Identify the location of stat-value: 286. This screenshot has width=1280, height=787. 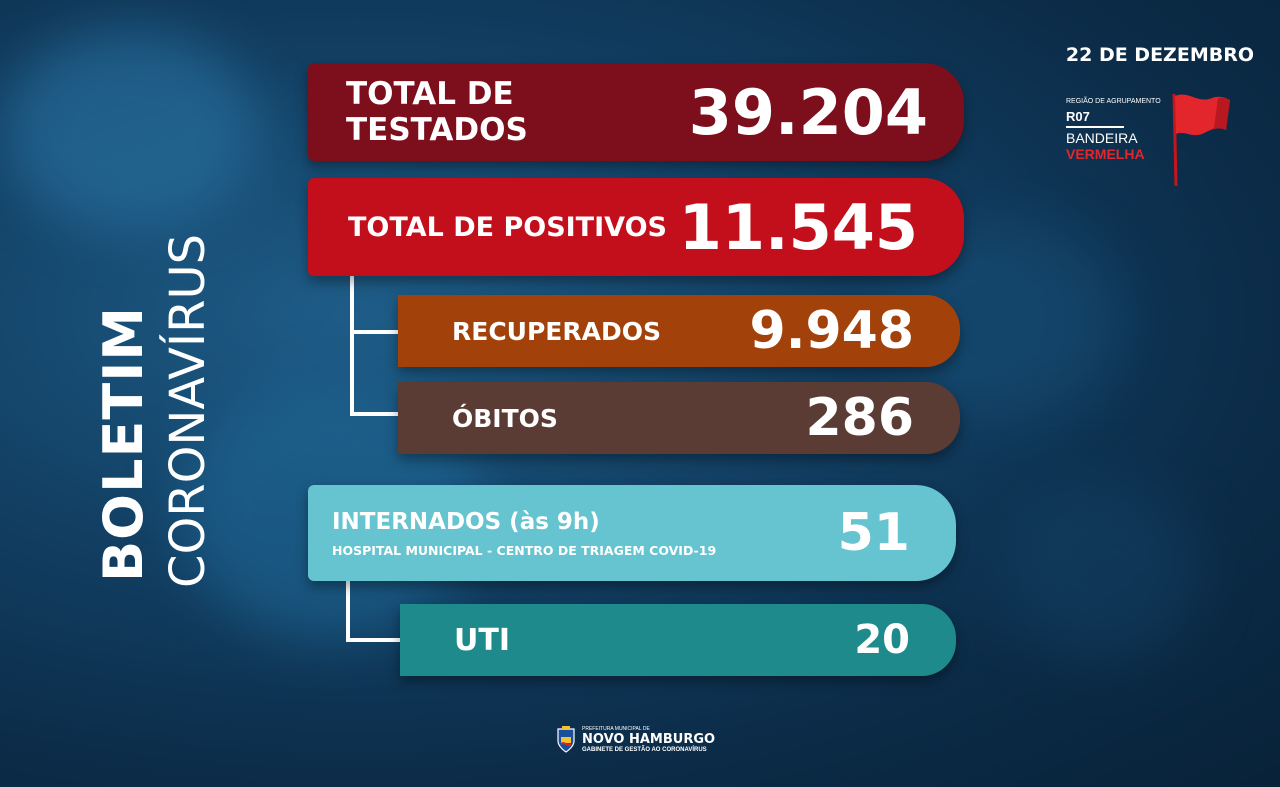
(859, 418).